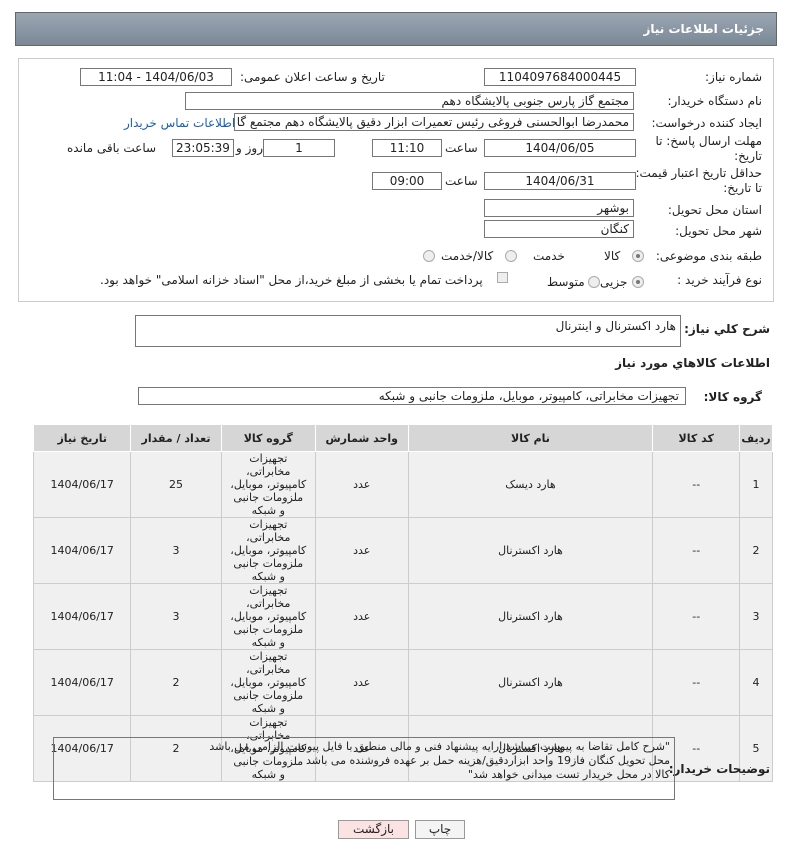  I want to click on label: ساعت باقی مانده, so click(112, 148).